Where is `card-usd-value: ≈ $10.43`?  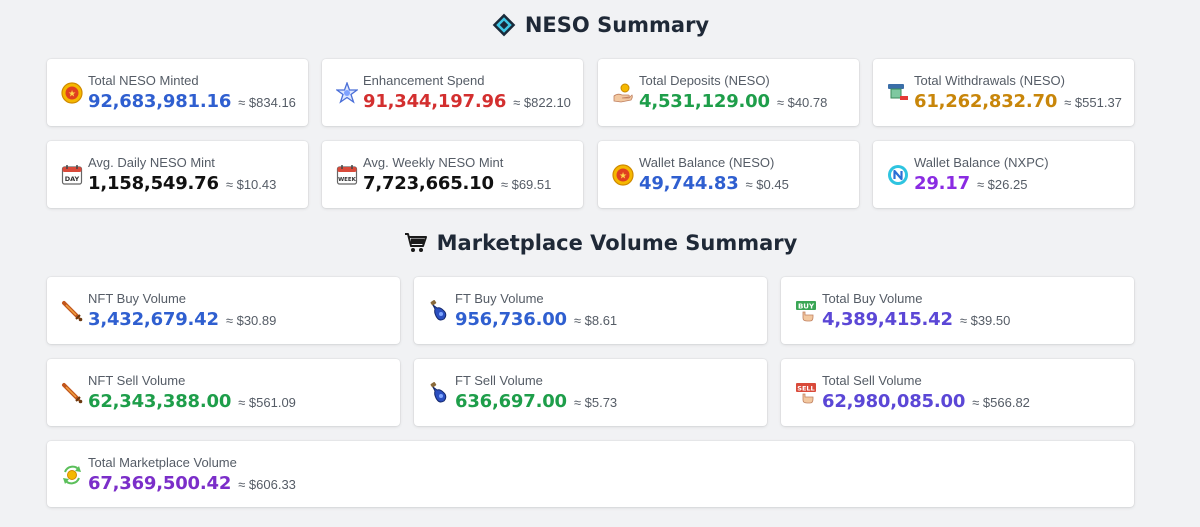
card-usd-value: ≈ $10.43 is located at coordinates (251, 184).